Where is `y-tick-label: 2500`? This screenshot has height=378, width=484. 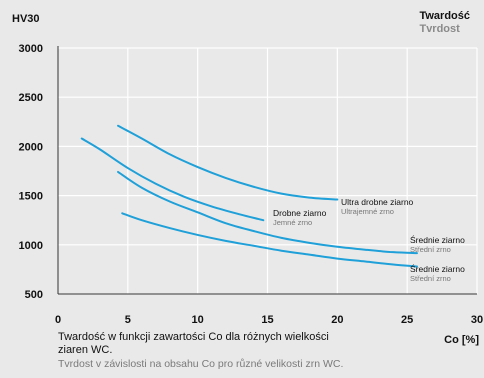
y-tick-label: 2500 is located at coordinates (31, 98).